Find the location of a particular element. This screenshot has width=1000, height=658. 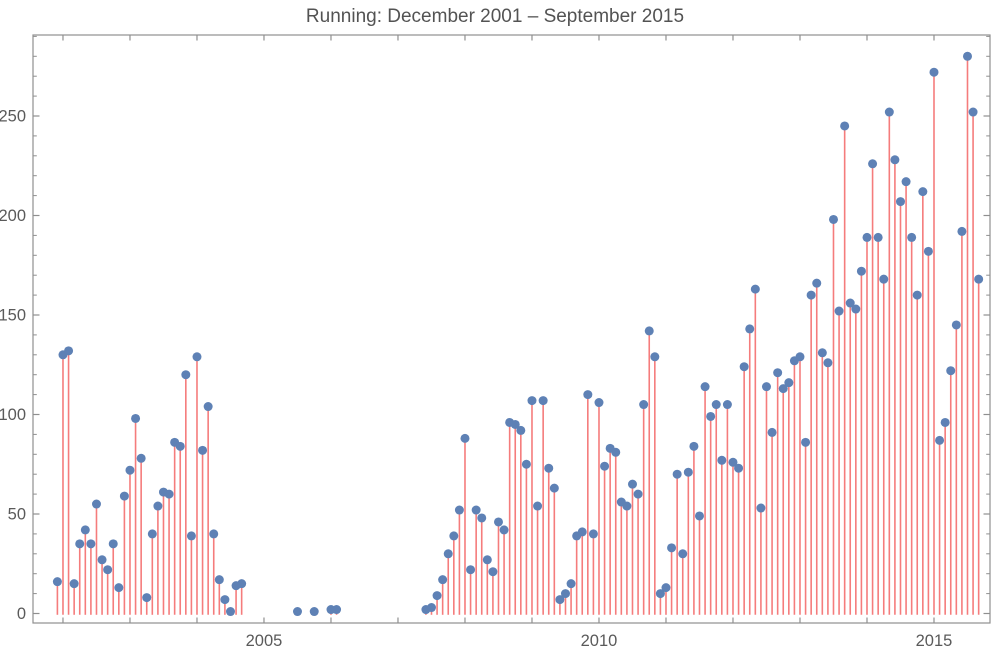

y-axis-label: 150 is located at coordinates (13, 316).